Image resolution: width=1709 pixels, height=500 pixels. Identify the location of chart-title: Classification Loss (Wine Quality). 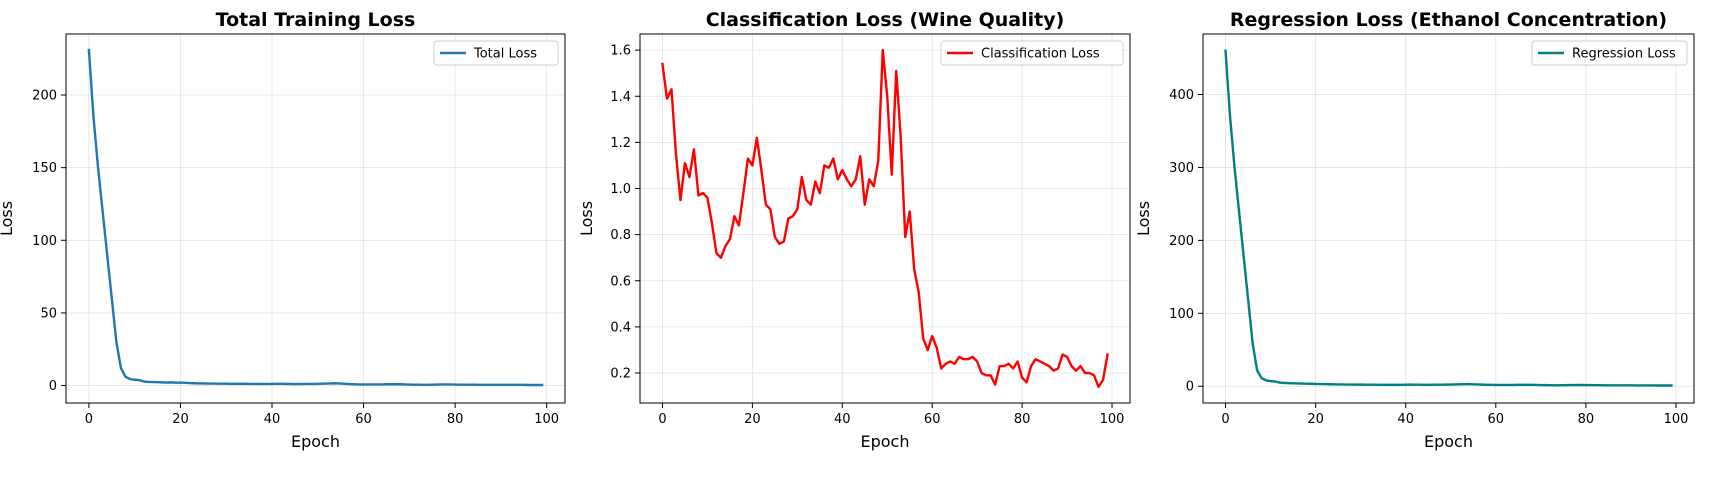
(885, 20).